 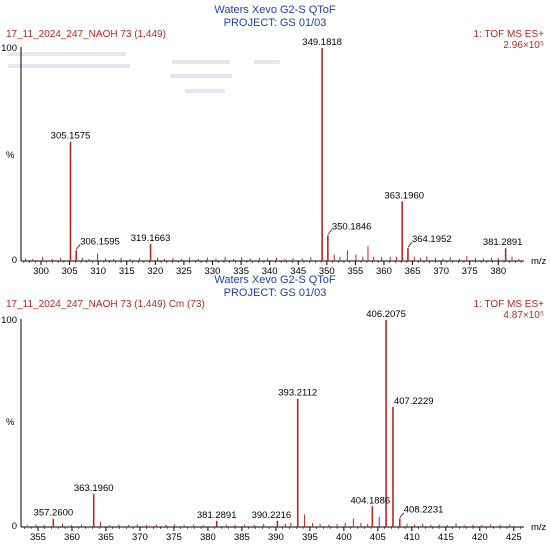 I want to click on x-tick-label: 385, so click(x=242, y=537).